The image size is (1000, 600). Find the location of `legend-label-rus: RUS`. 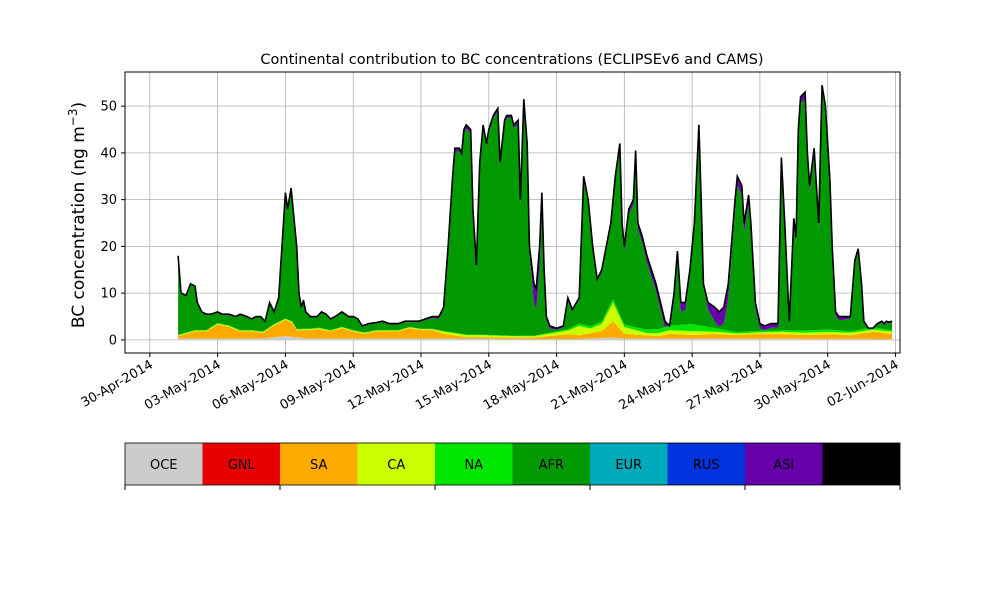

legend-label-rus: RUS is located at coordinates (706, 465).